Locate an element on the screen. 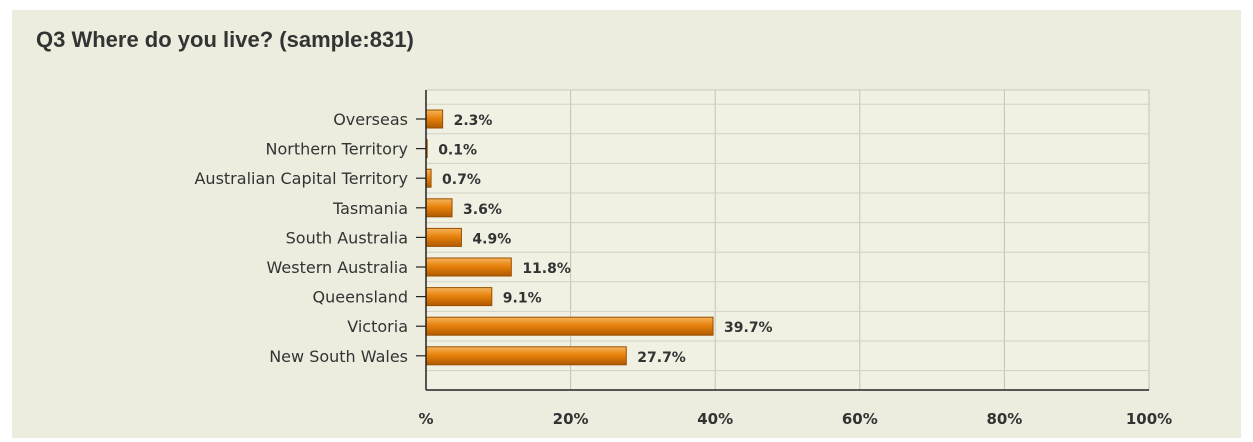 This screenshot has height=442, width=1253. category-label: Tasmania is located at coordinates (370, 208).